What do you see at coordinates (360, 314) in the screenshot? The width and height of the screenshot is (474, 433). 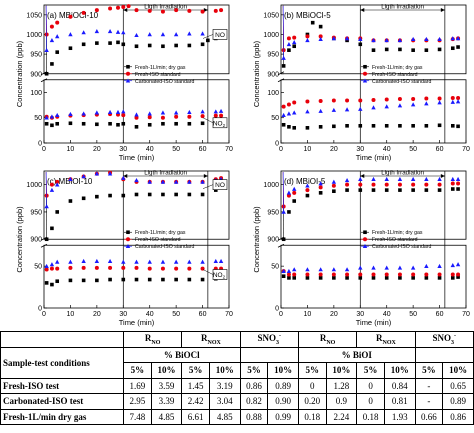 I see `x-tick-label: 30` at bounding box center [360, 314].